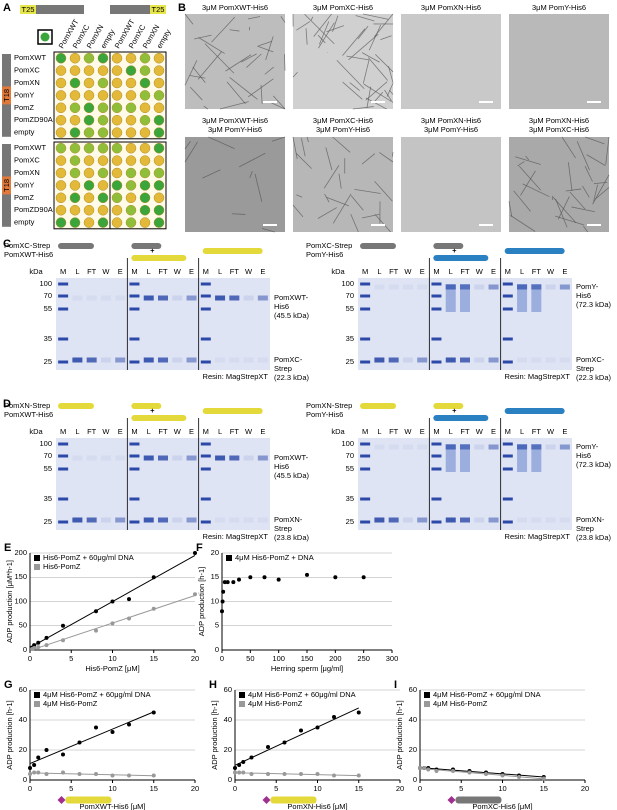  Describe the element at coordinates (213, 685) in the screenshot. I see `panel-label: H` at that location.